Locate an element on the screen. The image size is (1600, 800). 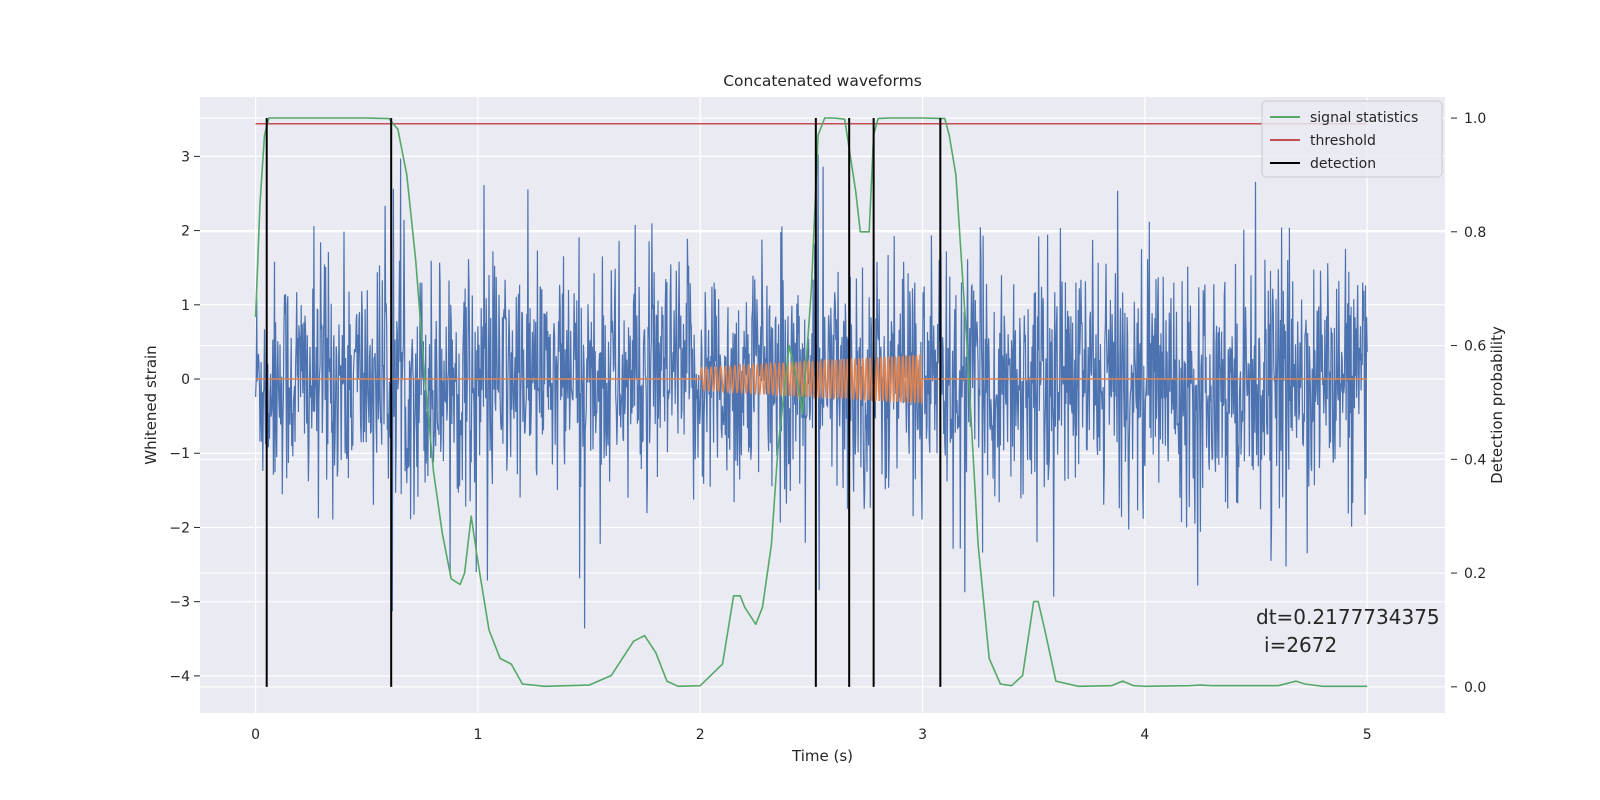
y-tick-label: 0 is located at coordinates (185, 380).